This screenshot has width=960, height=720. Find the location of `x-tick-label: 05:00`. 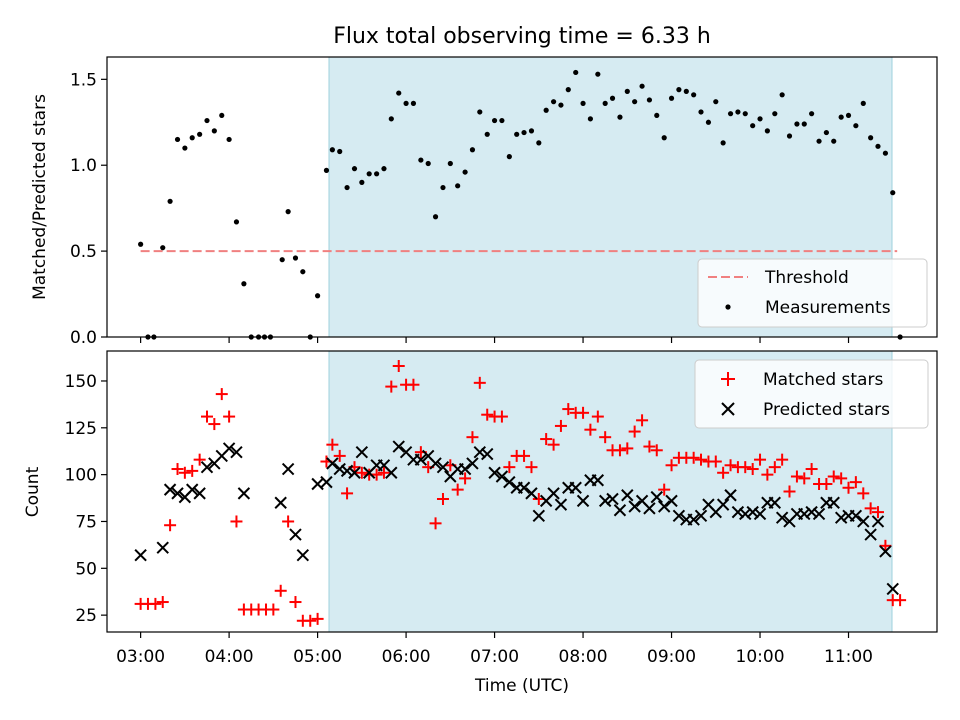

x-tick-label: 05:00 is located at coordinates (317, 657).